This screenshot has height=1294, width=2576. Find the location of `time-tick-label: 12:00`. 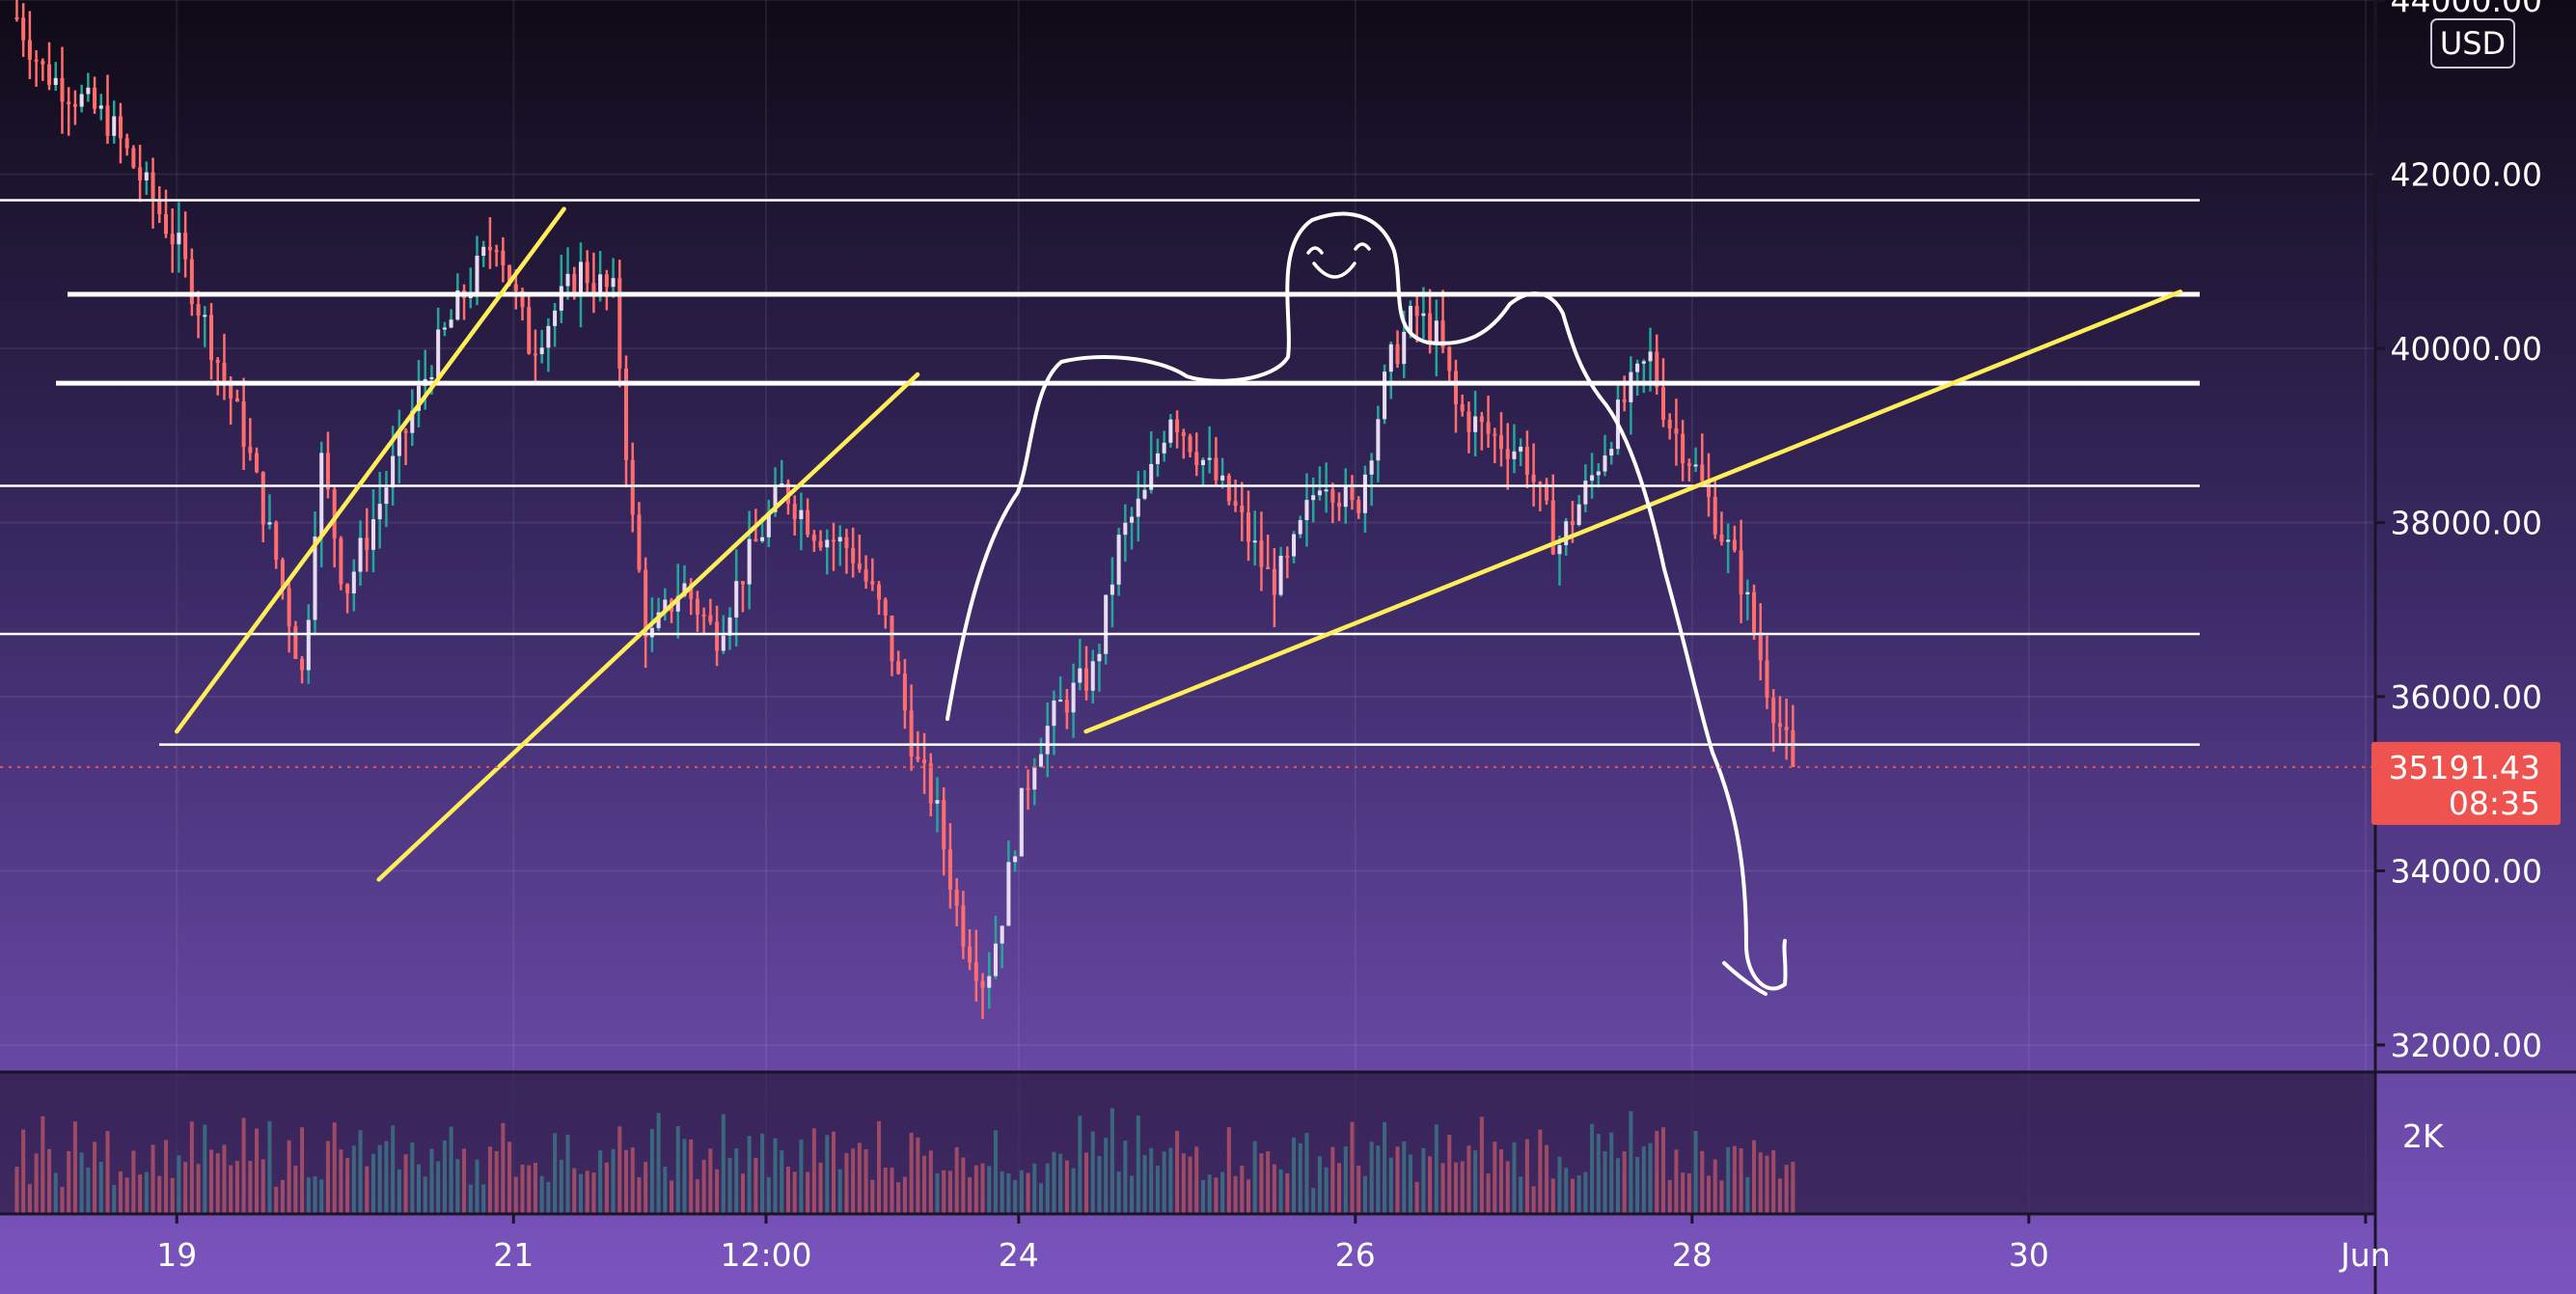

time-tick-label: 12:00 is located at coordinates (766, 1255).